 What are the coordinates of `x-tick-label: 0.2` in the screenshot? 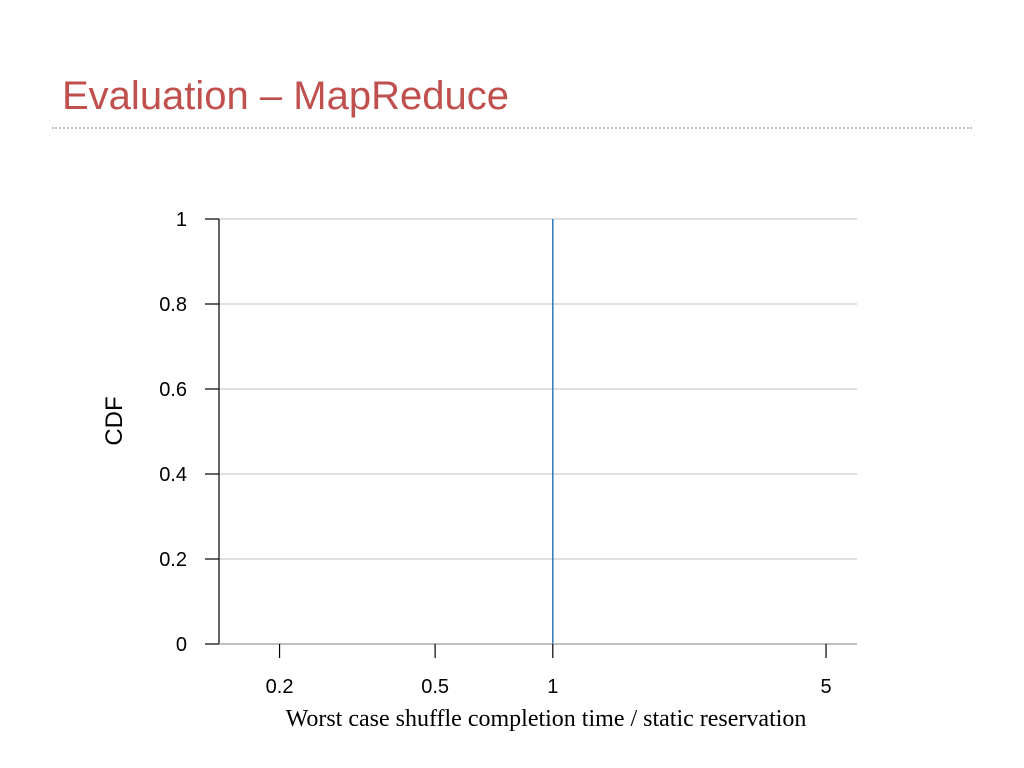 It's located at (280, 687).